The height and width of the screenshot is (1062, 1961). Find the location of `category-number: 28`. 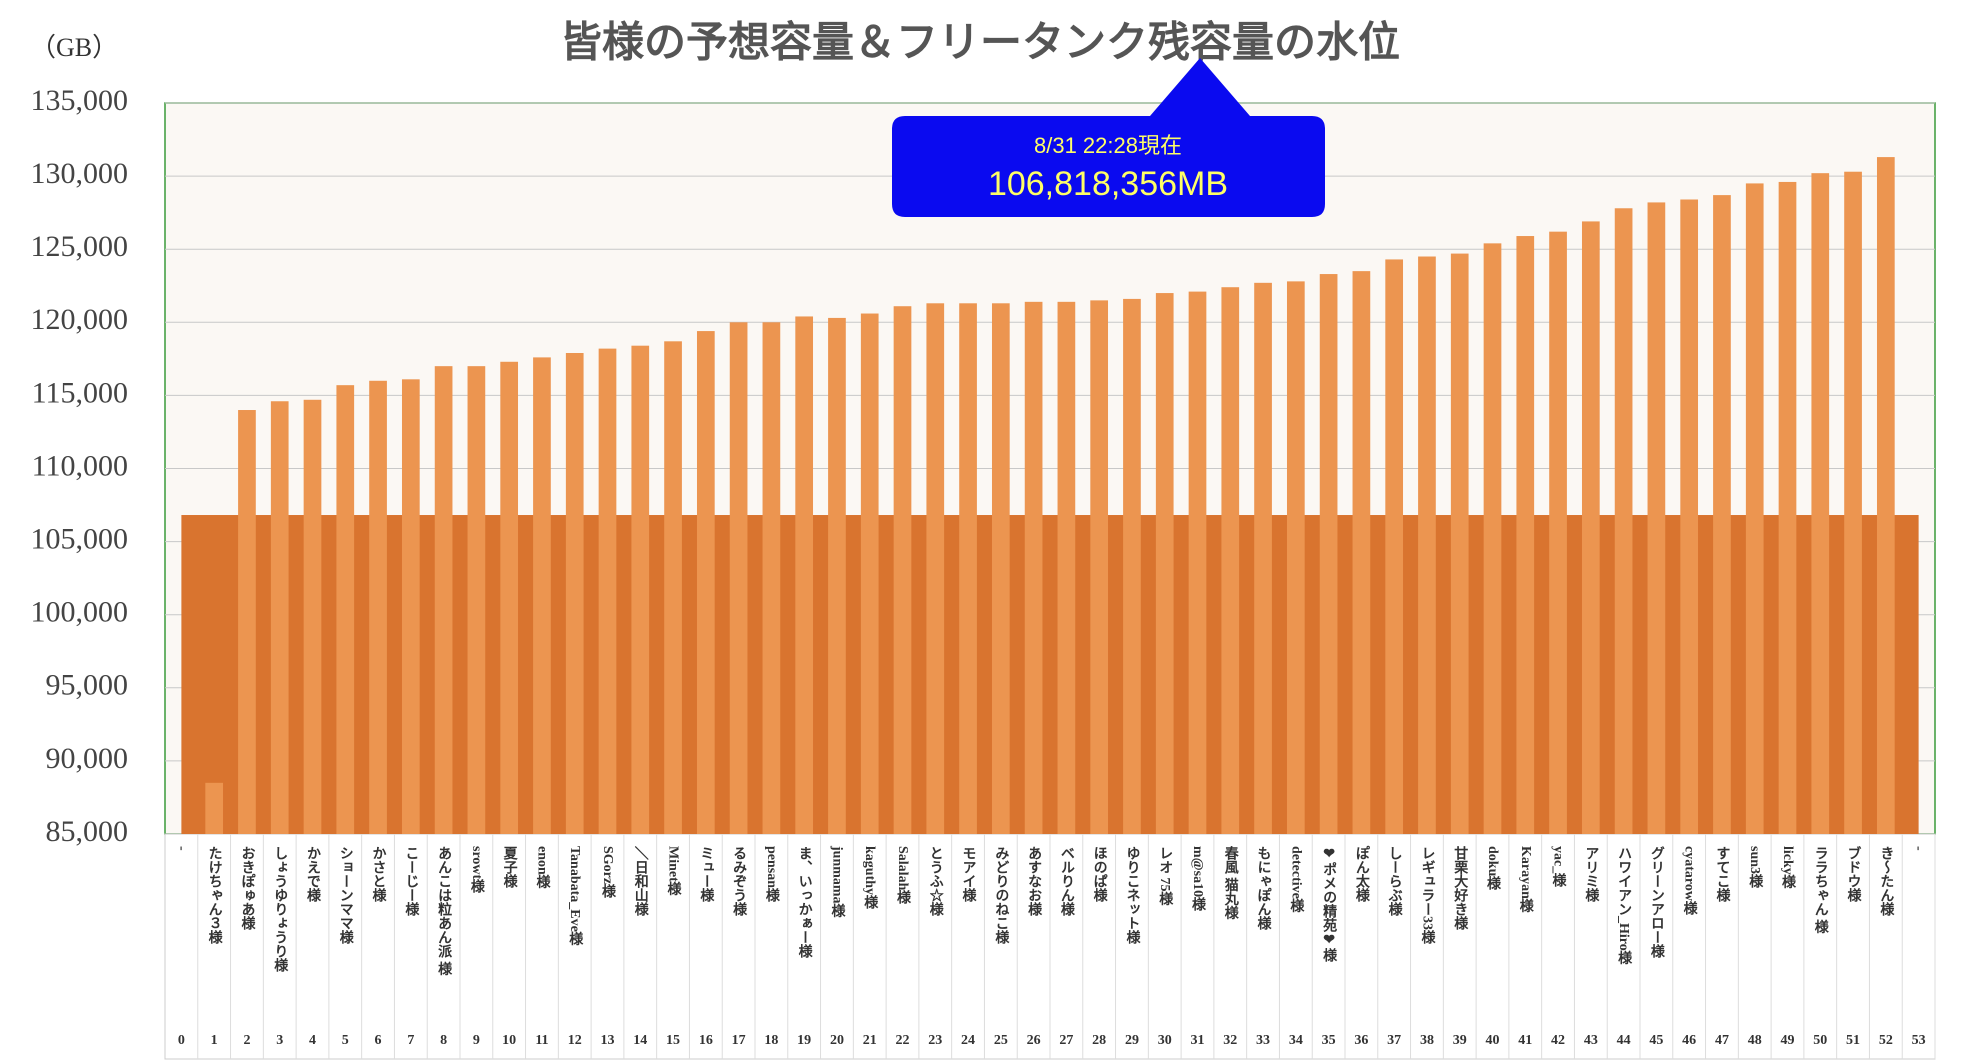

category-number: 28 is located at coordinates (1099, 1040).